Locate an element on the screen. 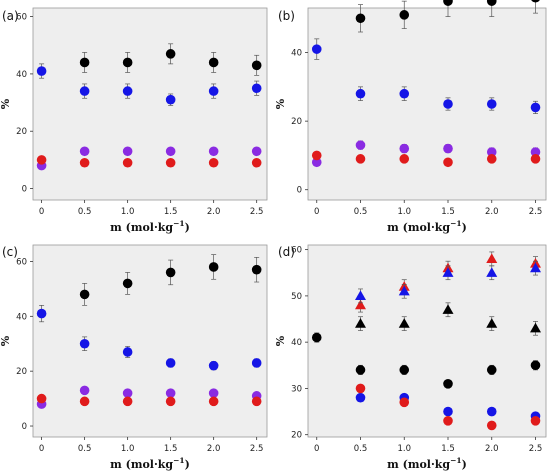 The width and height of the screenshot is (550, 475). series-blue-triangle is located at coordinates (448, 282).